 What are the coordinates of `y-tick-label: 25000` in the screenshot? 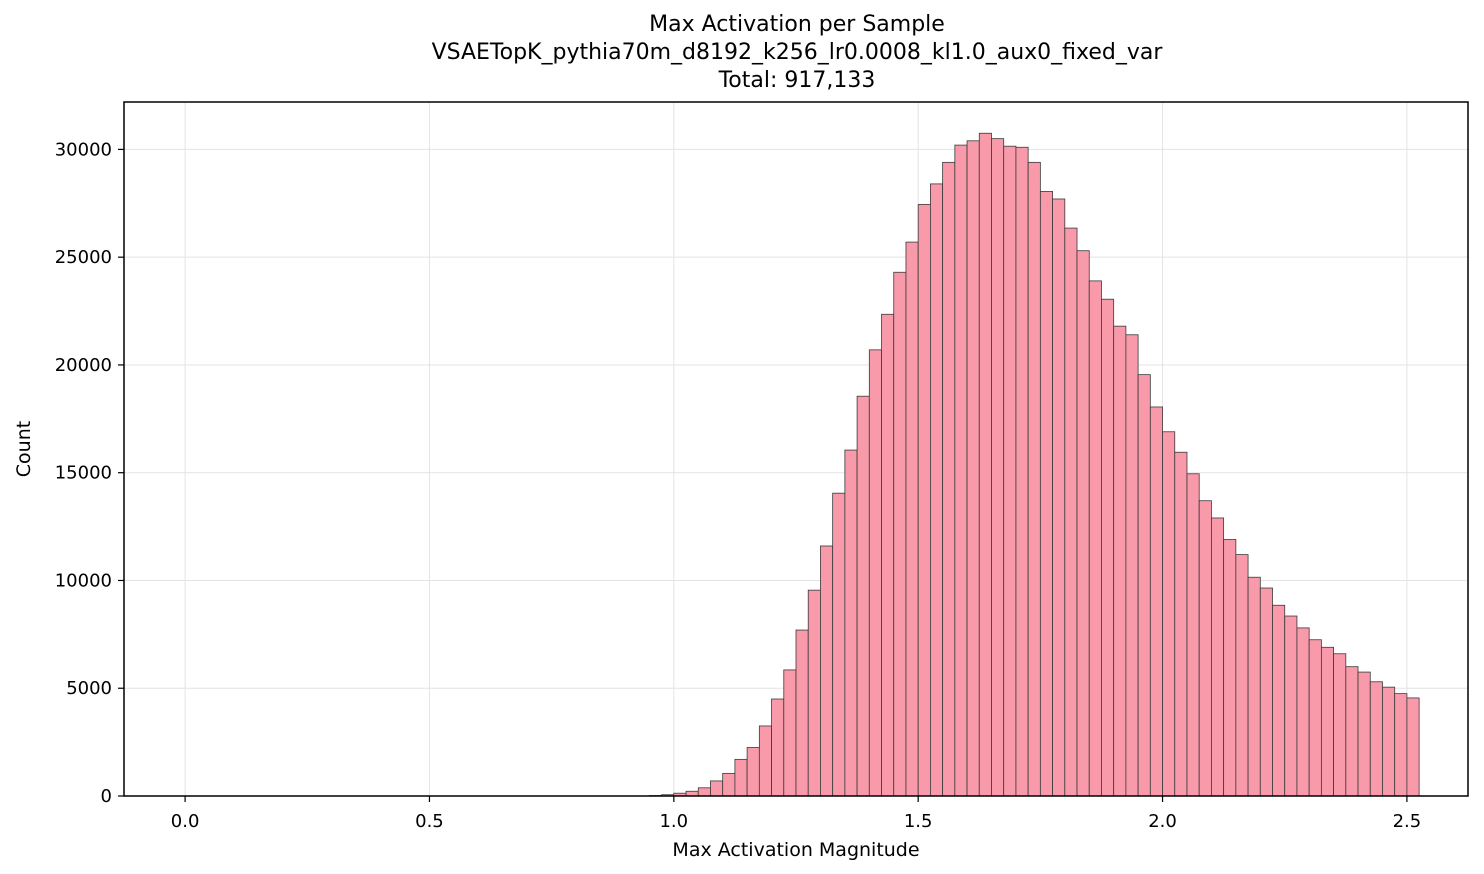 It's located at (83, 257).